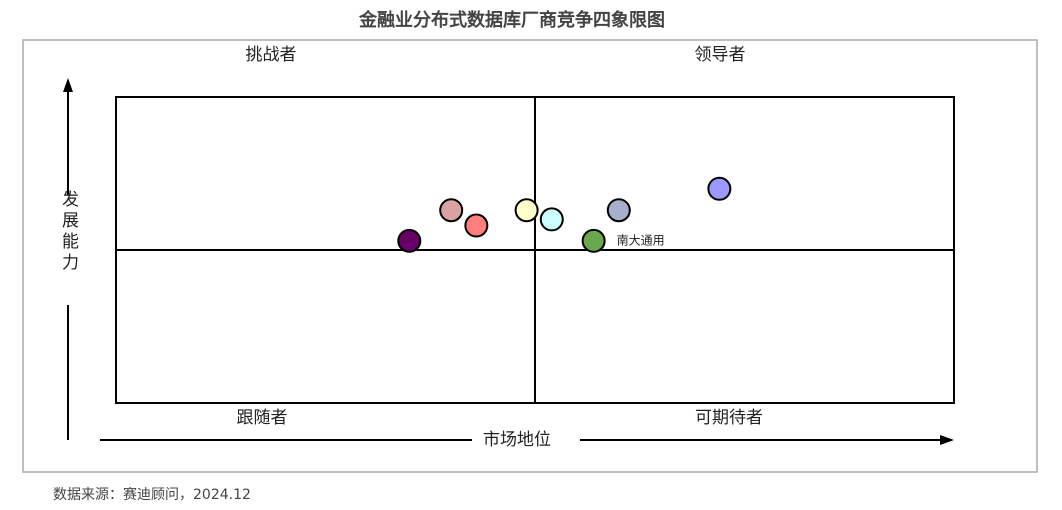 The height and width of the screenshot is (510, 1062). Describe the element at coordinates (729, 418) in the screenshot. I see `quadrant-label: 可期待者` at that location.